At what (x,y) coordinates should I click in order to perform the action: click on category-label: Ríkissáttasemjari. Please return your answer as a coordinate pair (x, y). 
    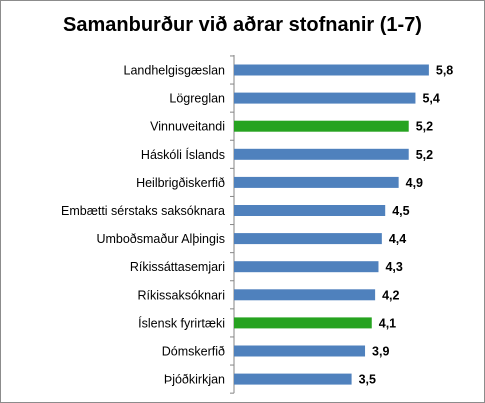
    Looking at the image, I should click on (177, 267).